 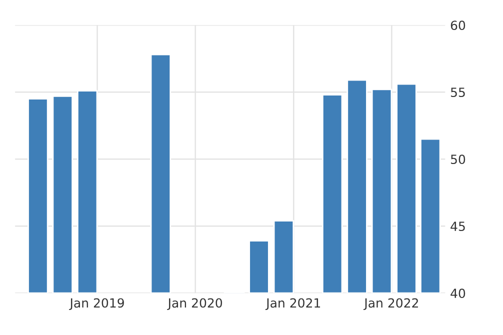 I want to click on y-tick-label: 45, so click(x=457, y=227).